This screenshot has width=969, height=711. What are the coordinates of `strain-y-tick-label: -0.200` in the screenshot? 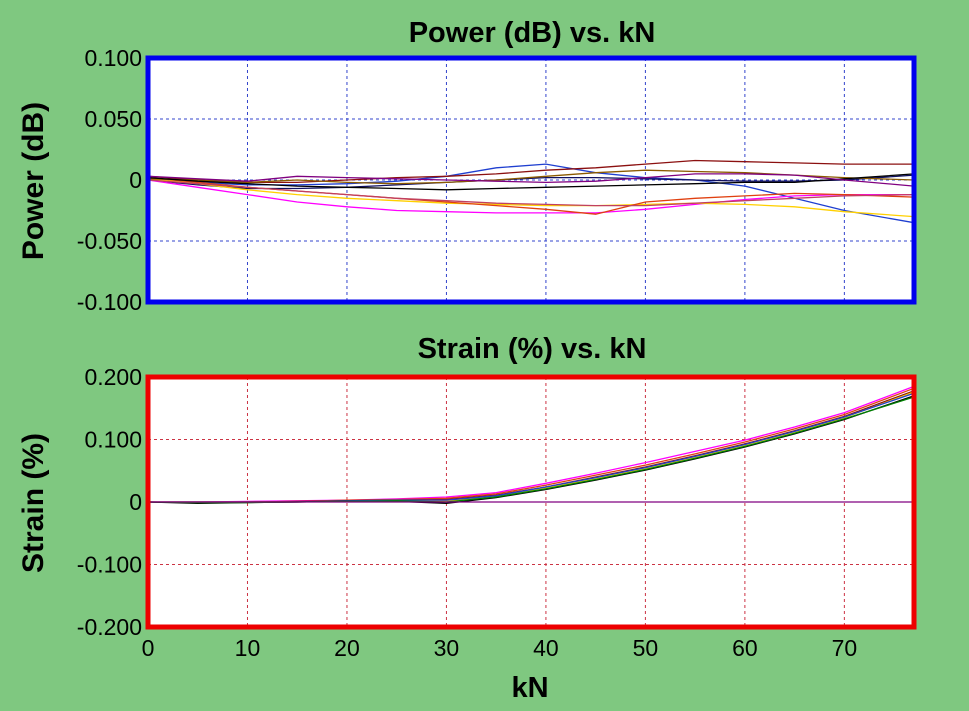 It's located at (109, 627).